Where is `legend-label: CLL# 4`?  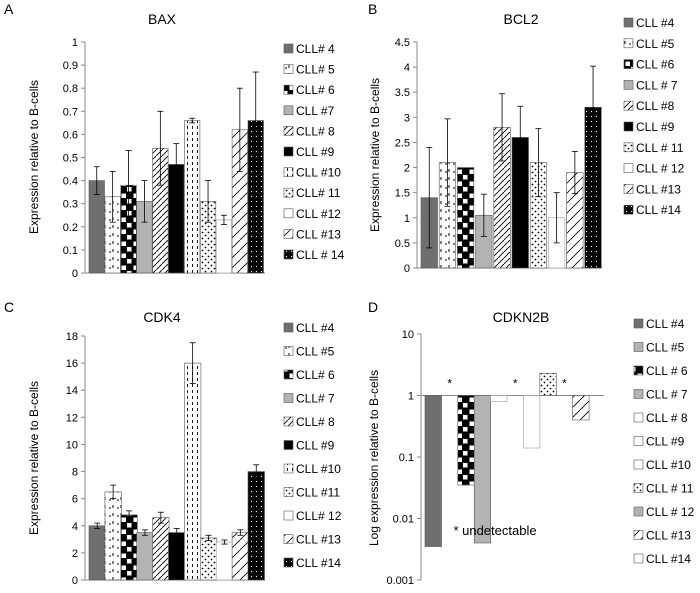 legend-label: CLL# 4 is located at coordinates (315, 49).